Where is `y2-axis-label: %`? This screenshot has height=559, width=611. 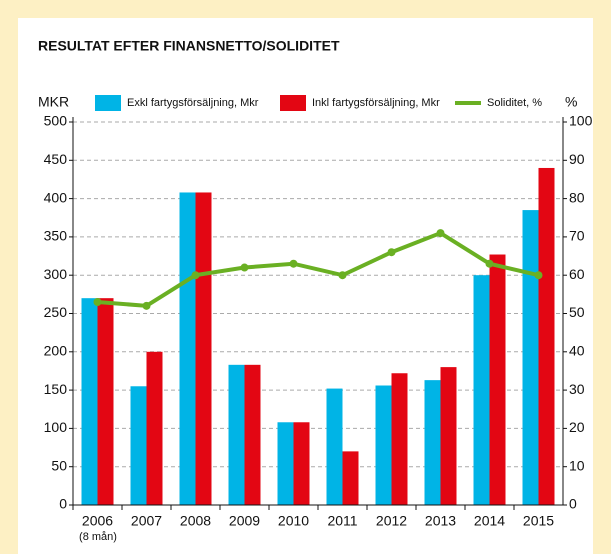
y2-axis-label: % is located at coordinates (571, 102).